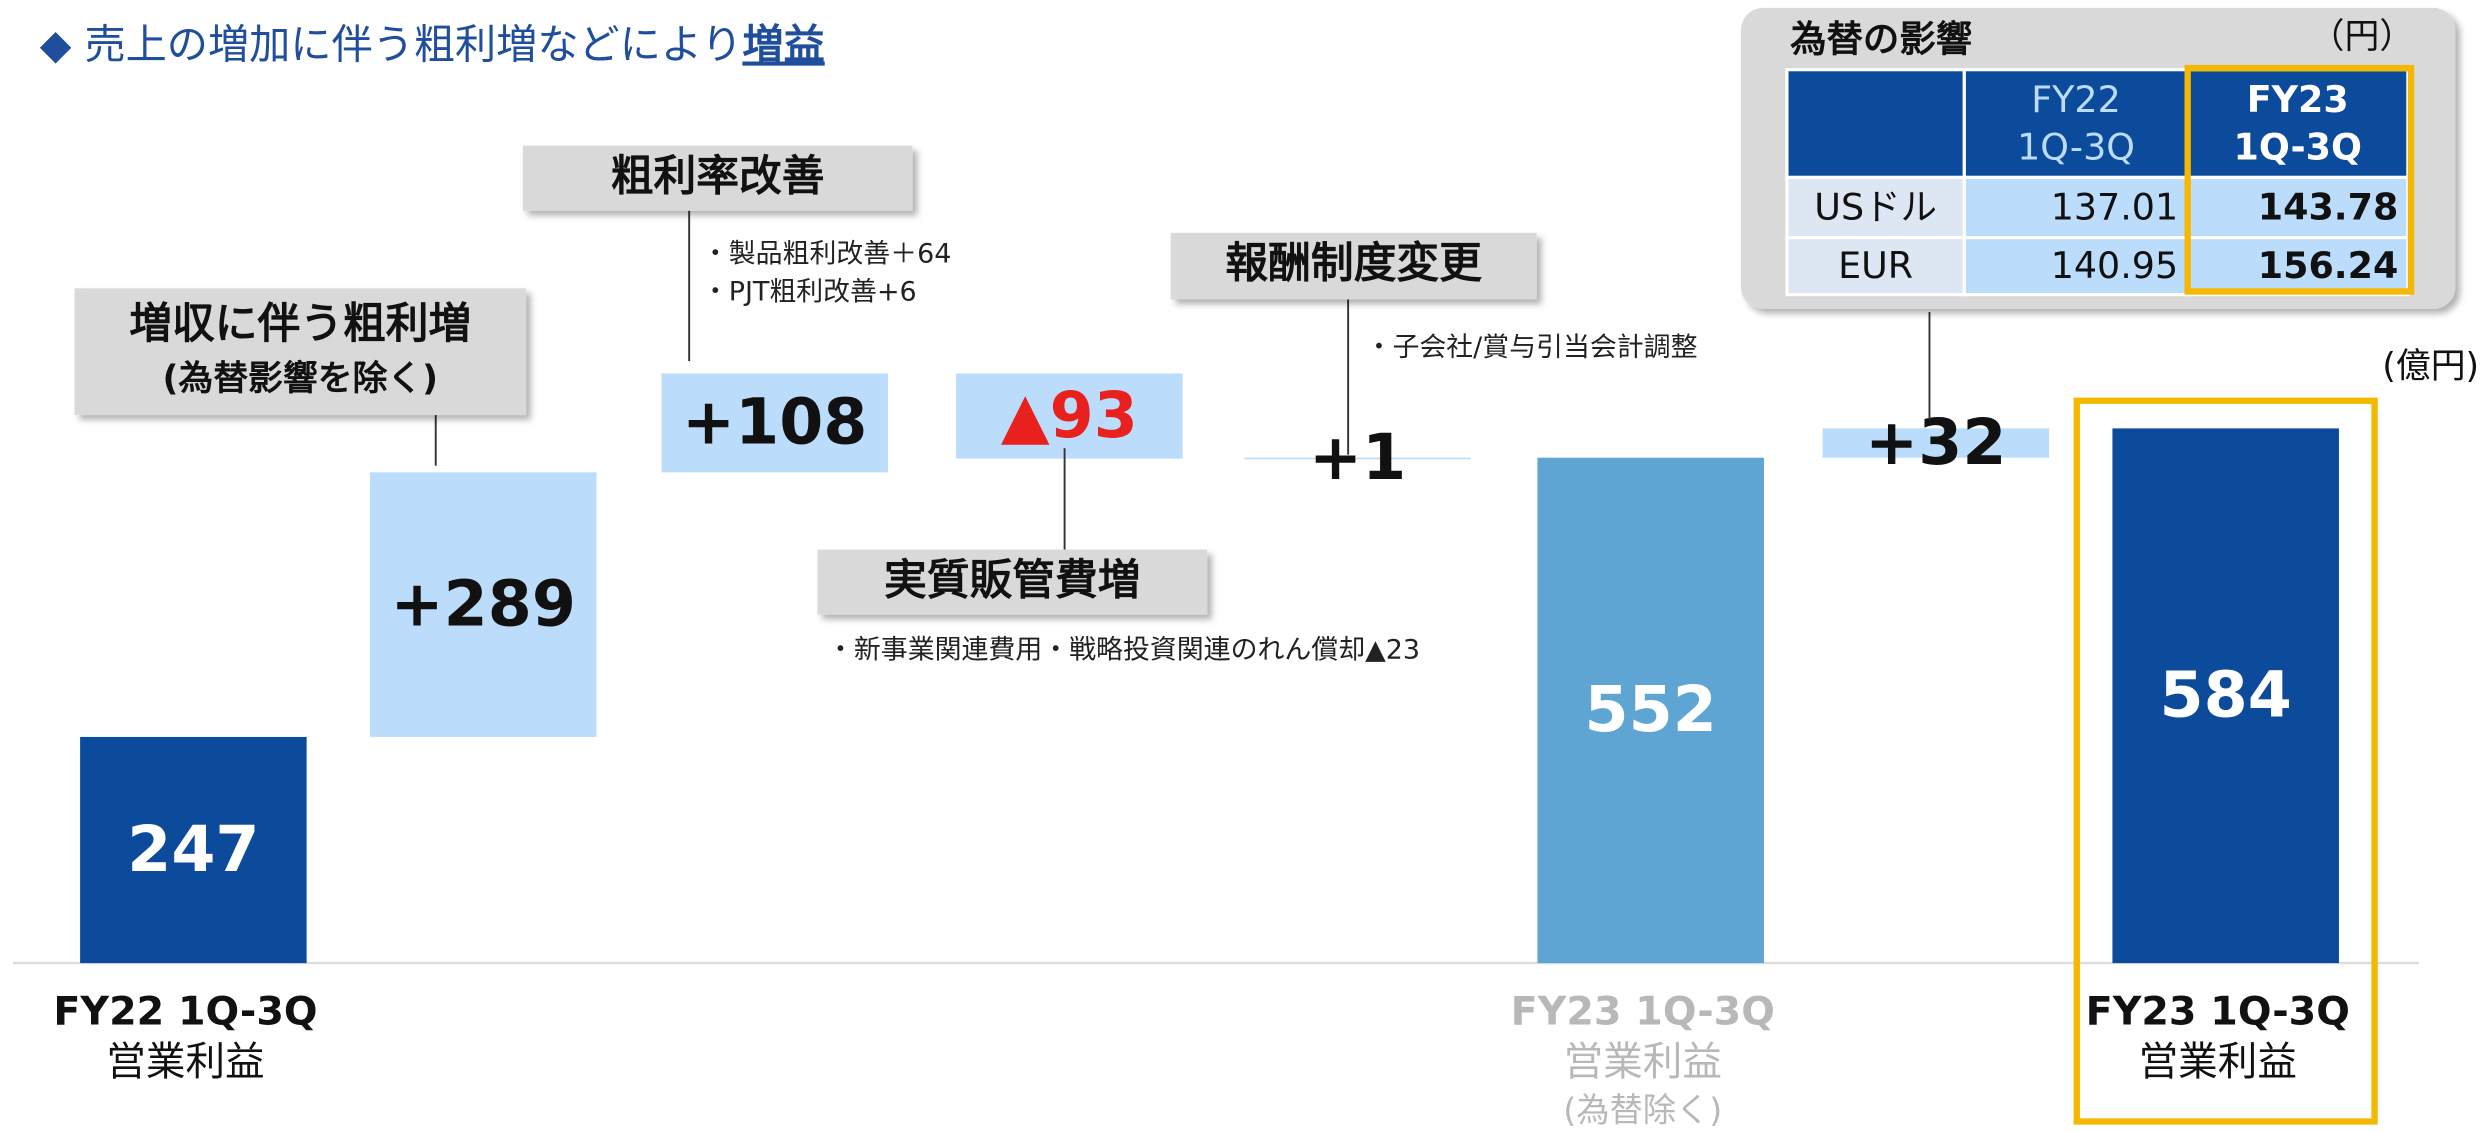  What do you see at coordinates (827, 254) in the screenshot?
I see `callout-note: ・製品粗利改善＋64` at bounding box center [827, 254].